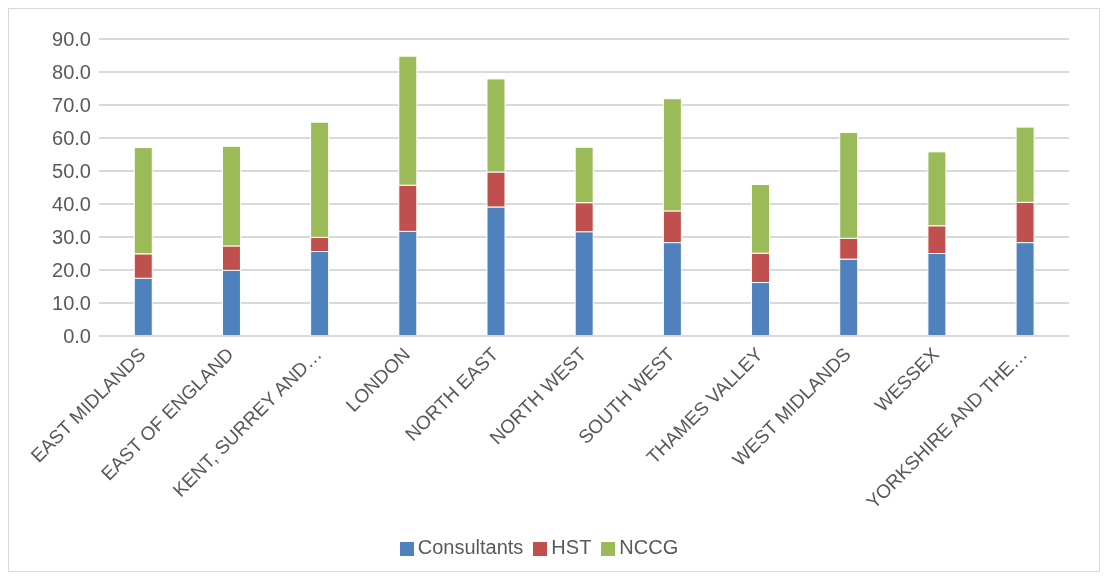 This screenshot has height=578, width=1106. Describe the element at coordinates (649, 547) in the screenshot. I see `legend-label: NCCG` at that location.